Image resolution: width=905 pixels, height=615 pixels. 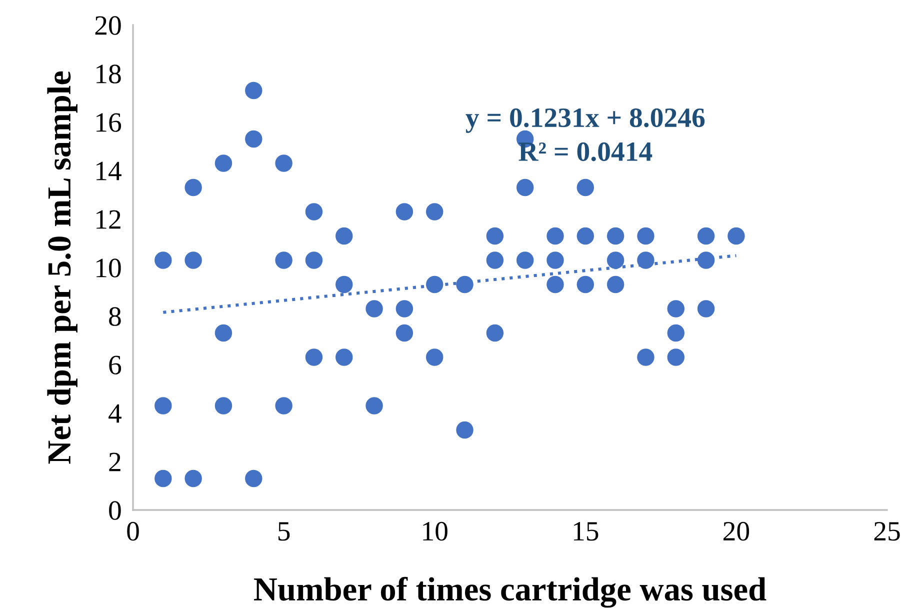 I want to click on y-tick-label: 14, so click(x=109, y=171).